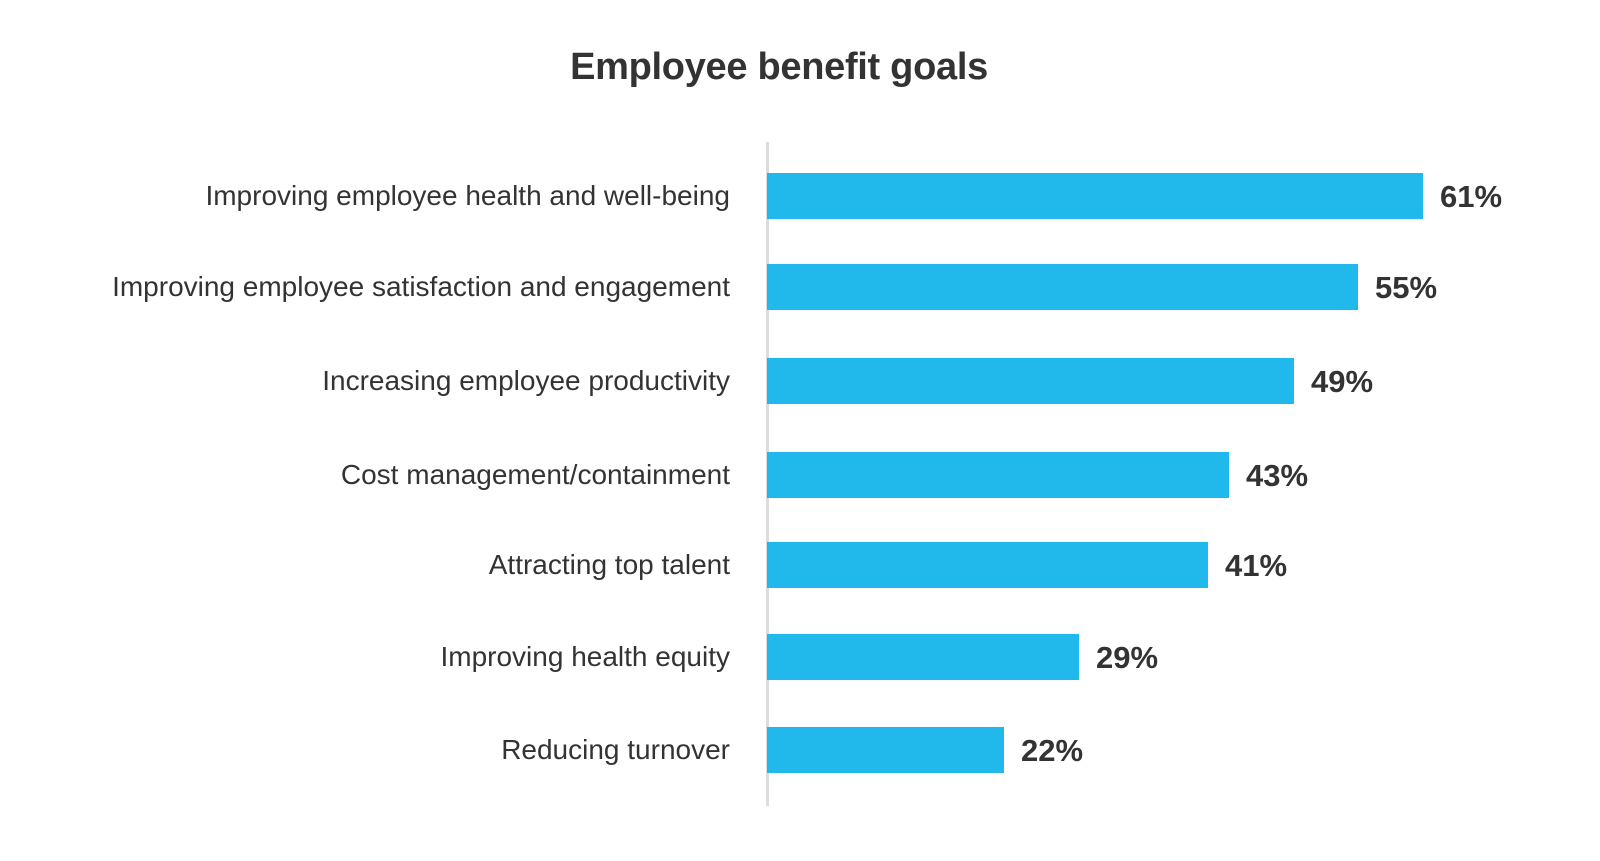 This screenshot has height=861, width=1600. Describe the element at coordinates (1256, 565) in the screenshot. I see `value-label: 41%` at that location.